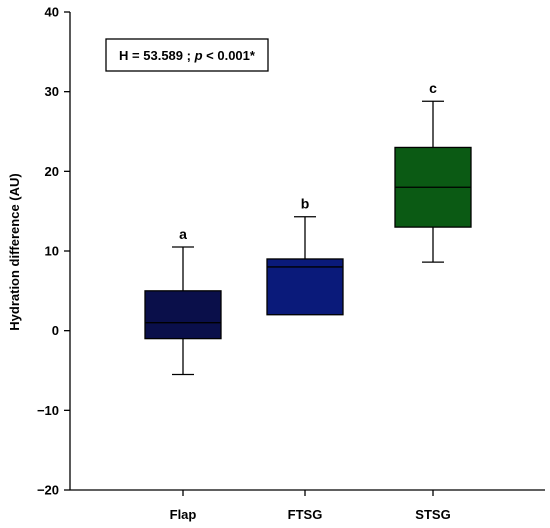  What do you see at coordinates (183, 514) in the screenshot?
I see `x-tick-label: Flap` at bounding box center [183, 514].